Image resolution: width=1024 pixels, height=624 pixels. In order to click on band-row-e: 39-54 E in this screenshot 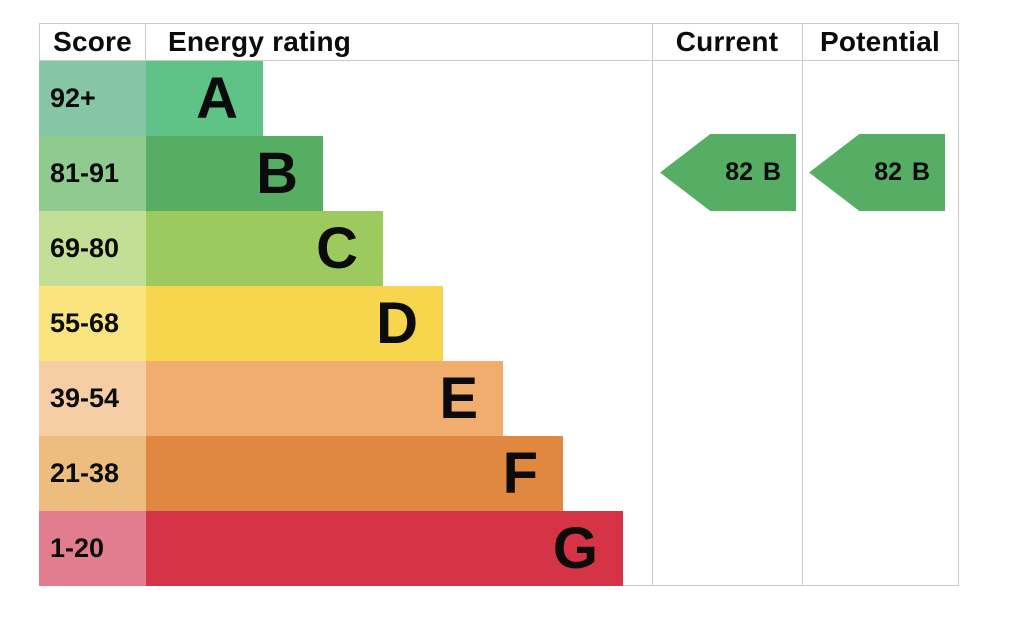, I will do `click(331, 398)`.